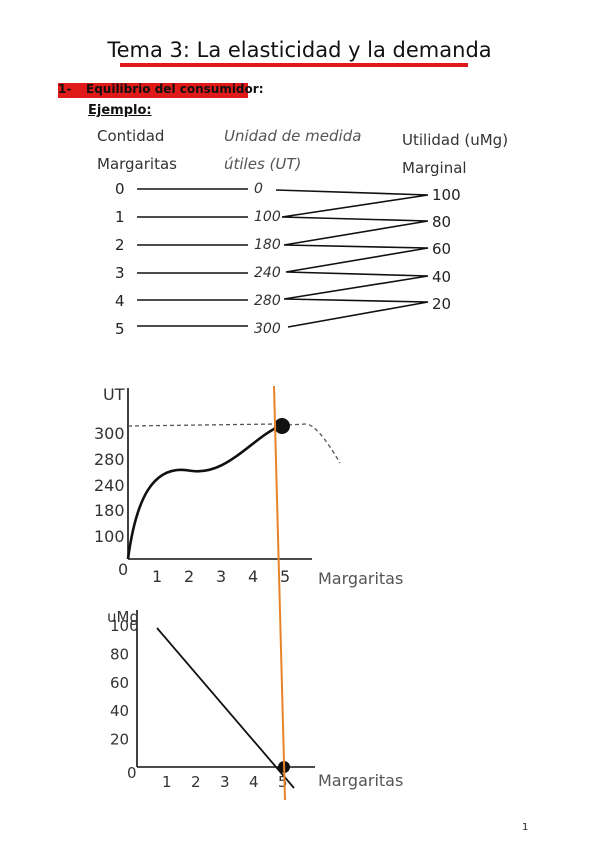  I want to click on col2-header-line1: Unidad de medida, so click(293, 136).